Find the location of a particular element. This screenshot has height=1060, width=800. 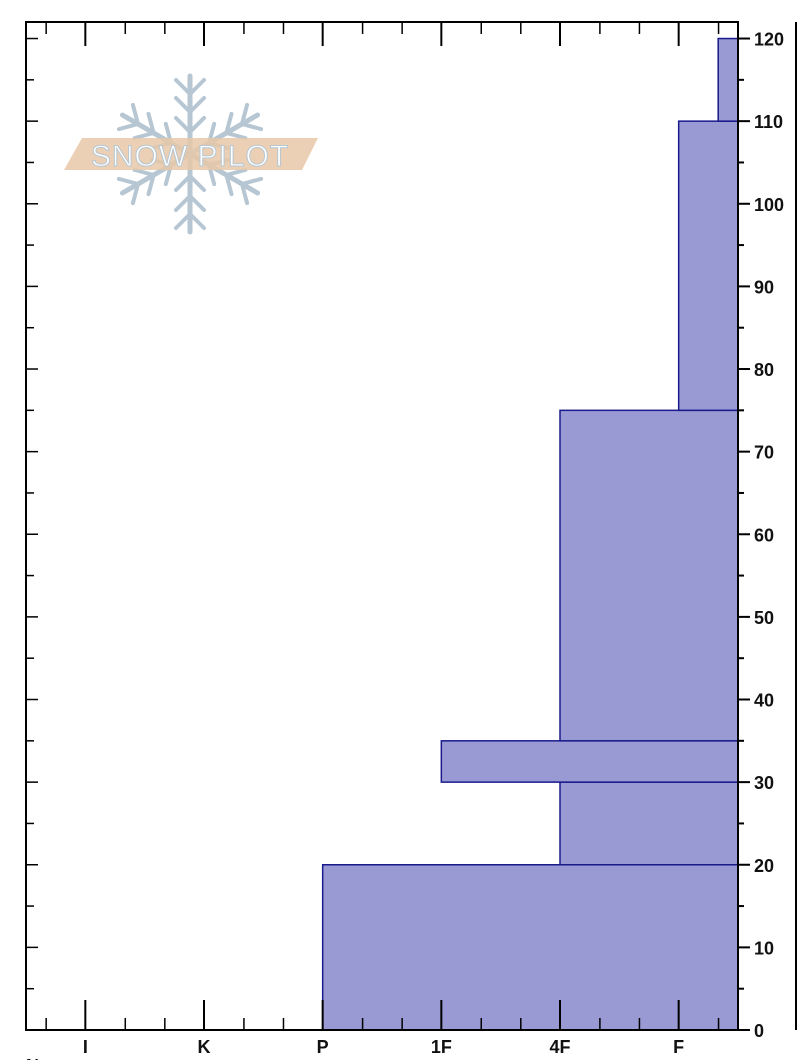

y-tick-label: 40 is located at coordinates (764, 701).